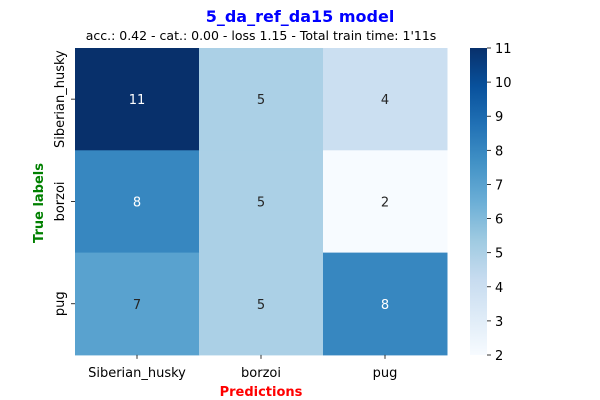 This screenshot has height=400, width=600. I want to click on cell-value-label: 2, so click(385, 202).